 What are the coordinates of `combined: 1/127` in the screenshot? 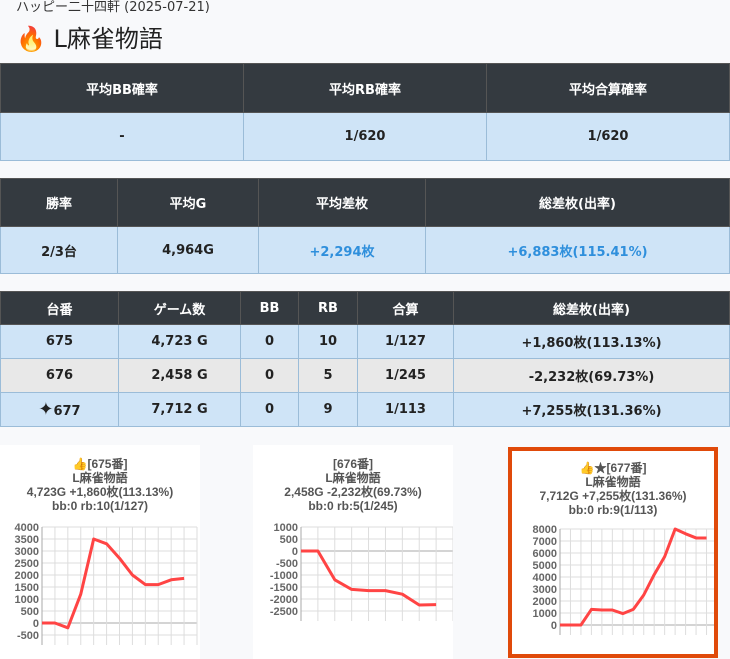 It's located at (405, 341).